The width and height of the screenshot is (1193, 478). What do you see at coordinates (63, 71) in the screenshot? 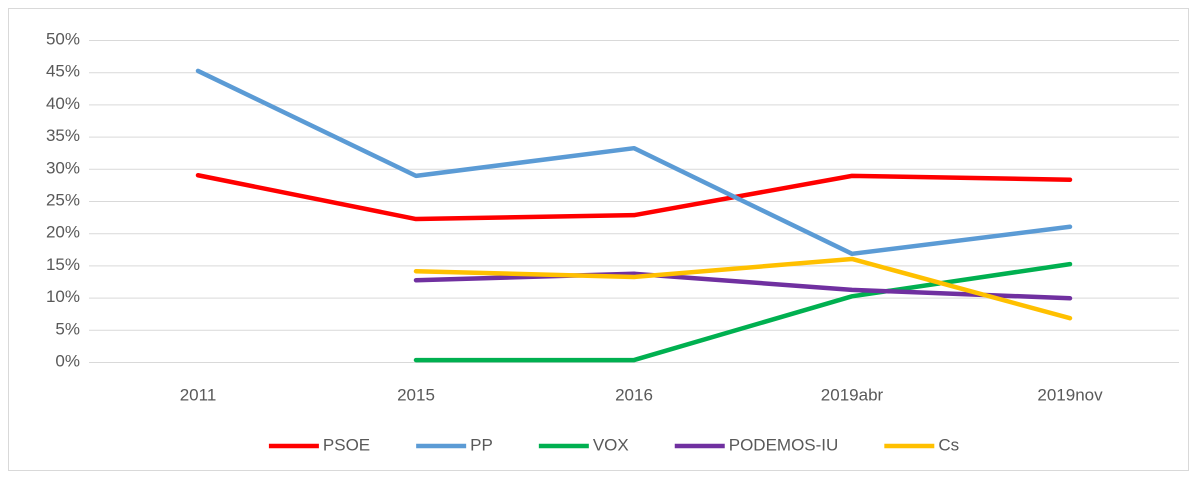
I see `y-tick-label: 45%` at bounding box center [63, 71].